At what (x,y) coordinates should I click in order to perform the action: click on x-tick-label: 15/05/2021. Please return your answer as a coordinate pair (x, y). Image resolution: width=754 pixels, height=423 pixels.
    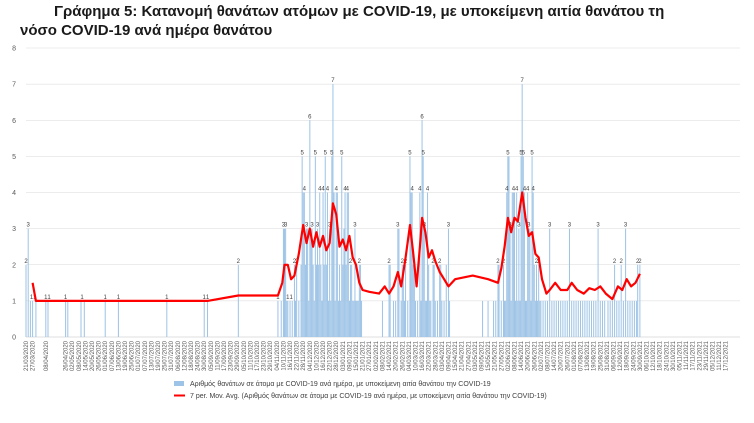
    Looking at the image, I should click on (489, 355).